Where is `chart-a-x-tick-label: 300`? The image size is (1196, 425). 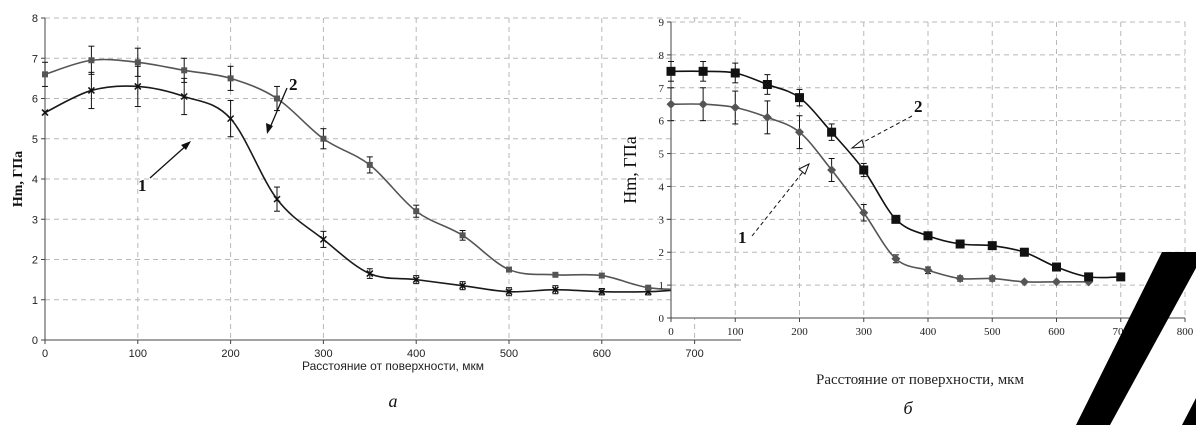
chart-a-x-tick-label: 300 is located at coordinates (323, 354).